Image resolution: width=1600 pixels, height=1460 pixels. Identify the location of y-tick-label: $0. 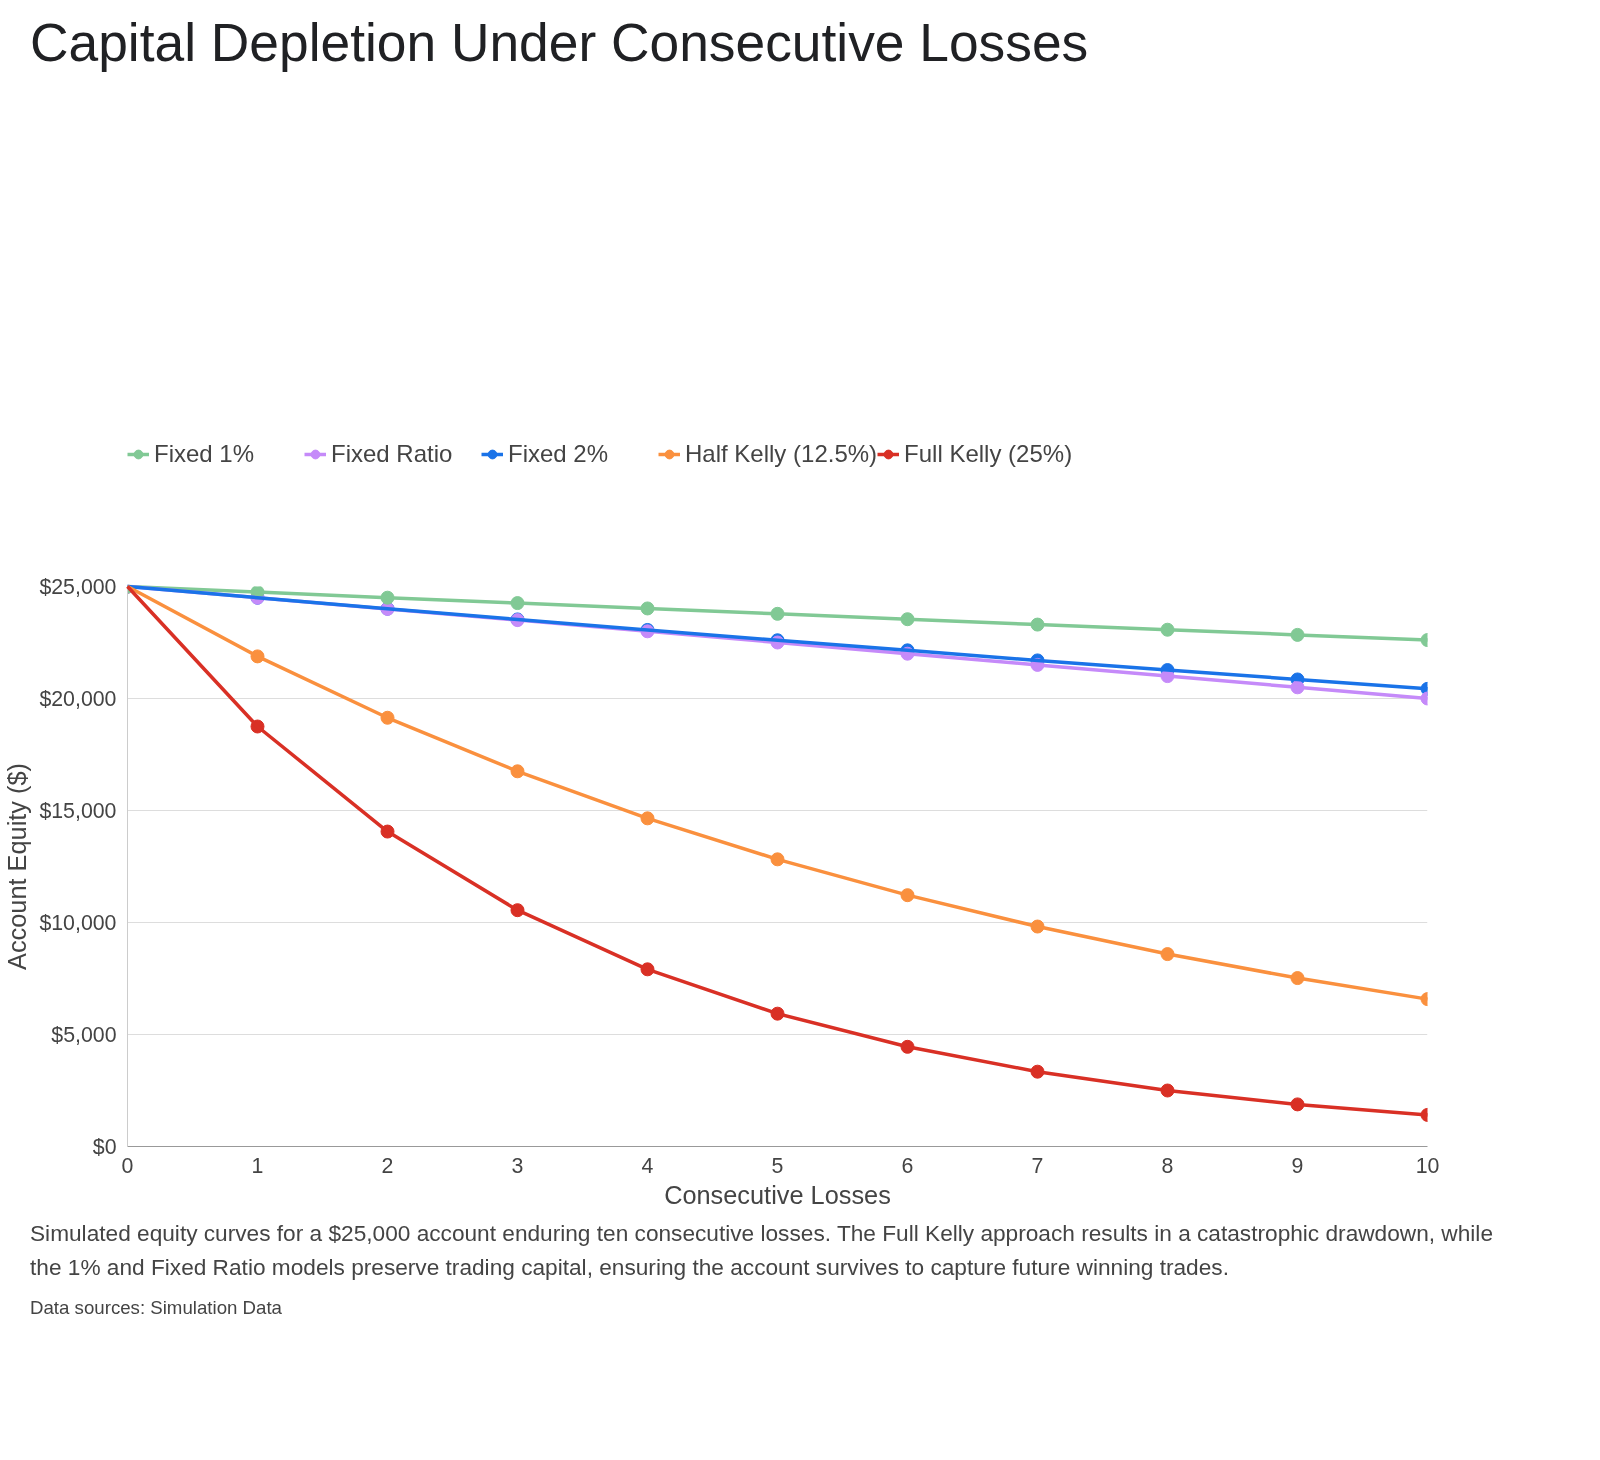
(104, 1146).